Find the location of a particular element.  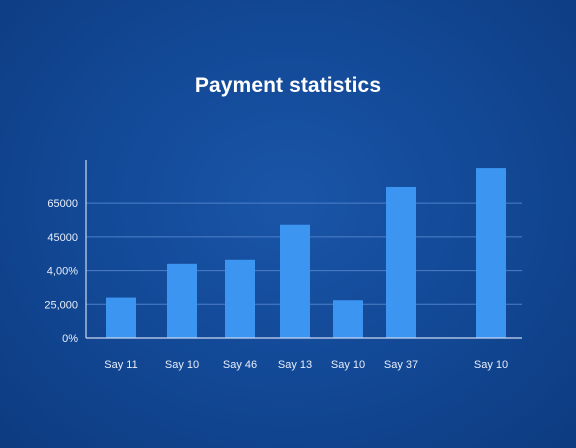

y-tick-label: 25,000 is located at coordinates (61, 305).